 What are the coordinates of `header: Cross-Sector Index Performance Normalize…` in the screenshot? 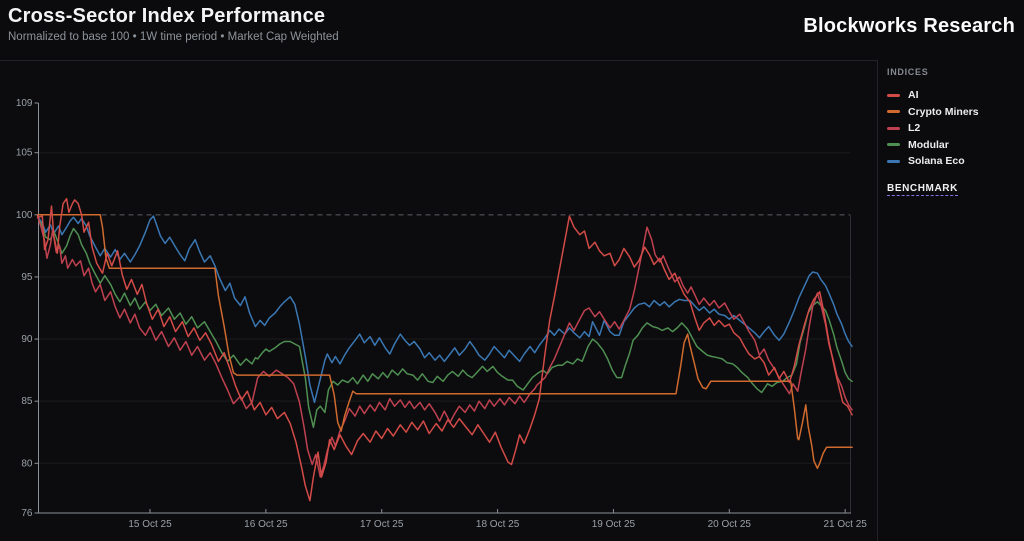 It's located at (512, 30).